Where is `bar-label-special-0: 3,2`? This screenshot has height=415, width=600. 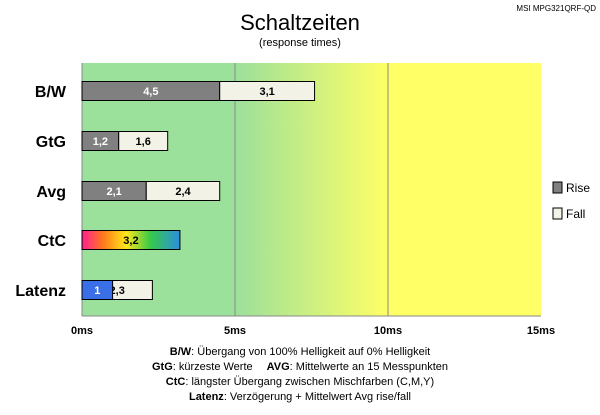 bar-label-special-0: 3,2 is located at coordinates (130, 241).